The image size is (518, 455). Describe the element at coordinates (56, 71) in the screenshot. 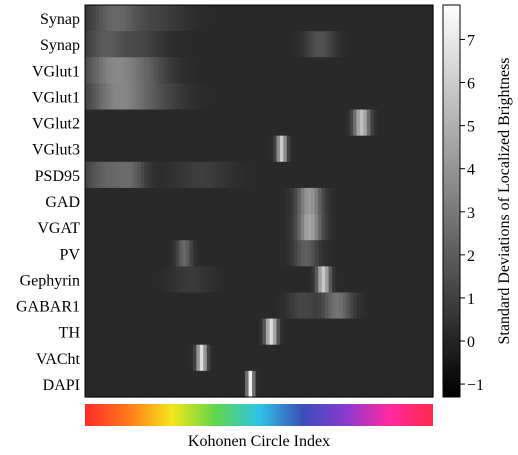

I see `row-label: VGlut1` at that location.